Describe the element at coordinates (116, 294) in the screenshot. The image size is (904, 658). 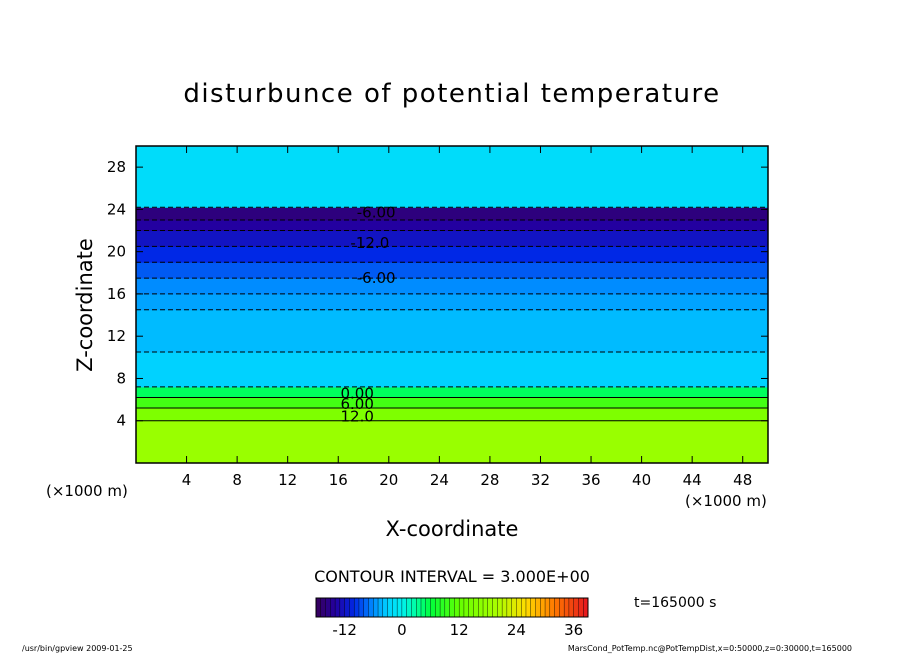
I see `y-tick-label-3: 16` at that location.